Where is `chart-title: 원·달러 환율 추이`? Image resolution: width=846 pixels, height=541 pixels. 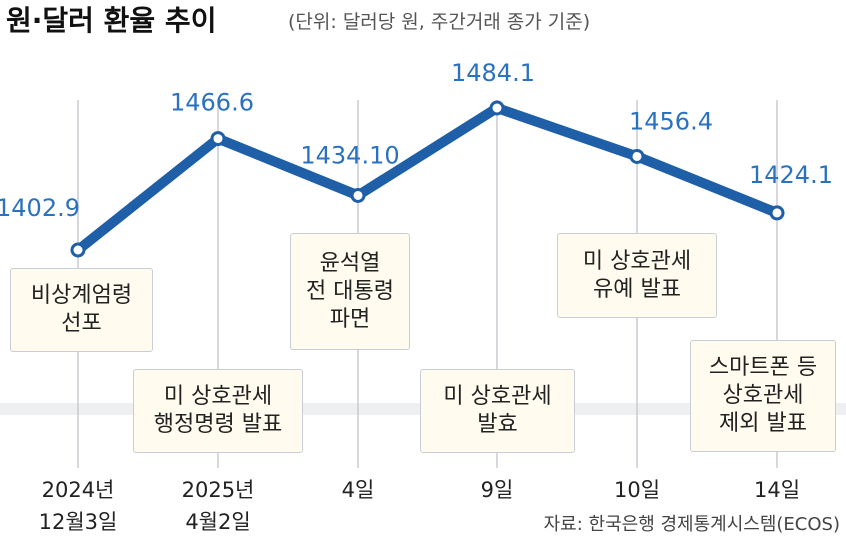
chart-title: 원·달러 환율 추이 is located at coordinates (111, 20).